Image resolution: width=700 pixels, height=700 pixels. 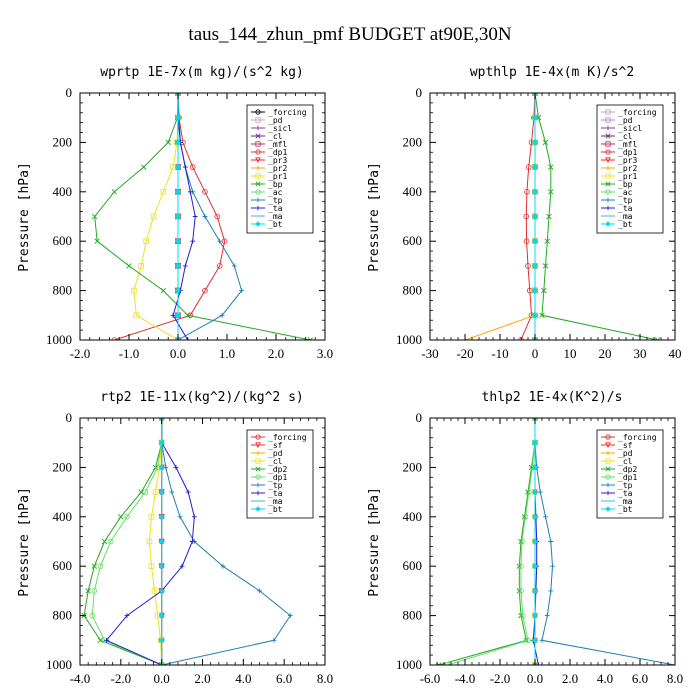 What do you see at coordinates (464, 353) in the screenshot?
I see `x-tick-label: -20` at bounding box center [464, 353].